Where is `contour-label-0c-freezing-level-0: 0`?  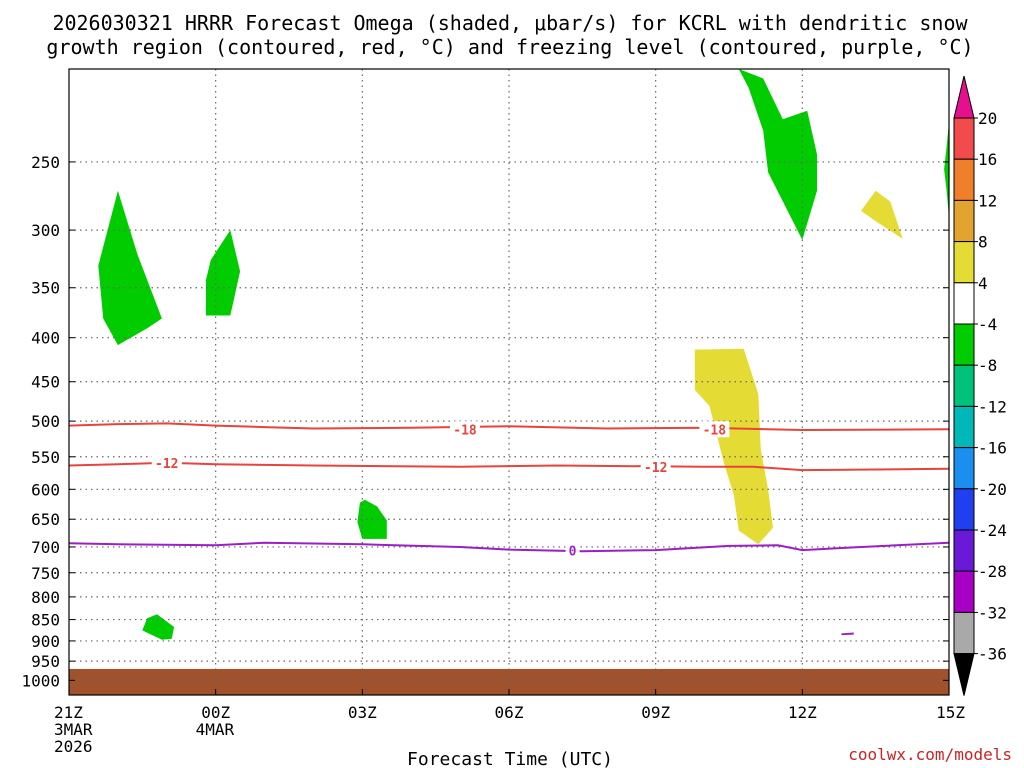 contour-label-0c-freezing-level-0: 0 is located at coordinates (573, 552).